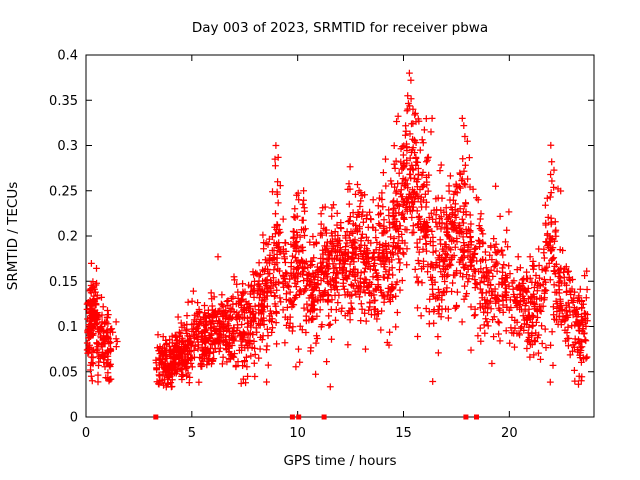 This screenshot has height=480, width=640. Describe the element at coordinates (67, 56) in the screenshot. I see `y-tick-label: 0.4` at that location.